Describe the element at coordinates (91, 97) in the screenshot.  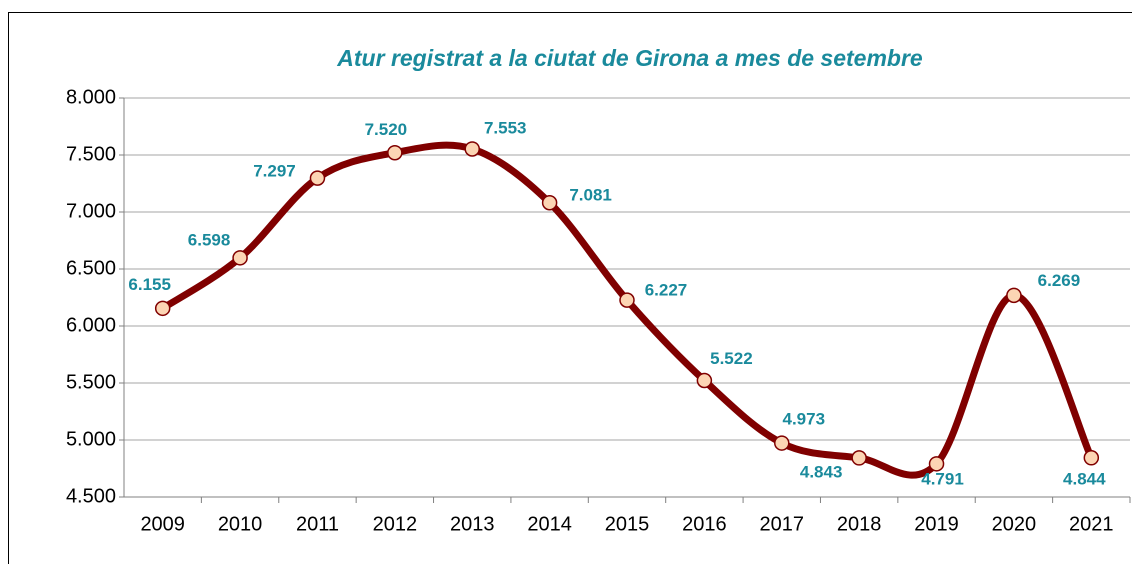
I see `y-tick-label: 8.000` at that location.